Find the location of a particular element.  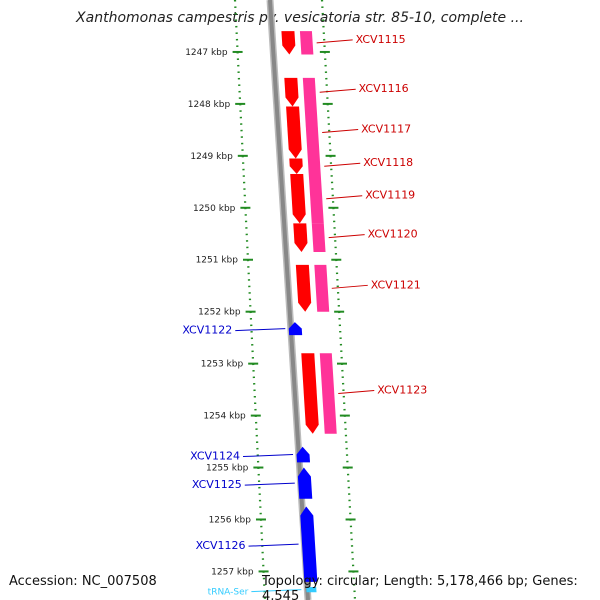

trna-feature is located at coordinates (311, 590).